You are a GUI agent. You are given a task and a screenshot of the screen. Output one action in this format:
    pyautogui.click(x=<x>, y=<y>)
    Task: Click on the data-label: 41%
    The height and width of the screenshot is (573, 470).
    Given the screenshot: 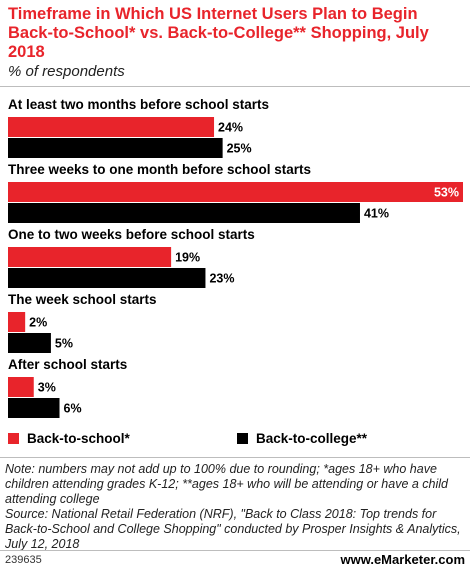 What is the action you would take?
    pyautogui.click(x=376, y=214)
    